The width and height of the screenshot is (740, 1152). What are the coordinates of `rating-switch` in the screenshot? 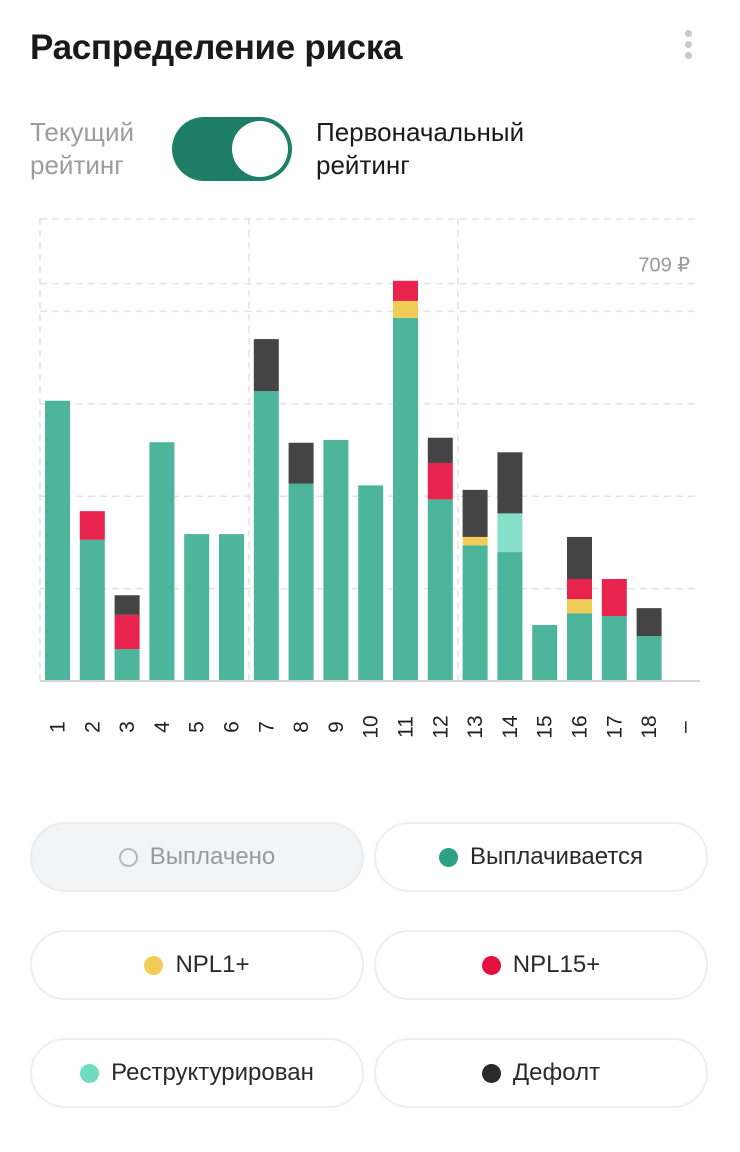 It's located at (232, 149).